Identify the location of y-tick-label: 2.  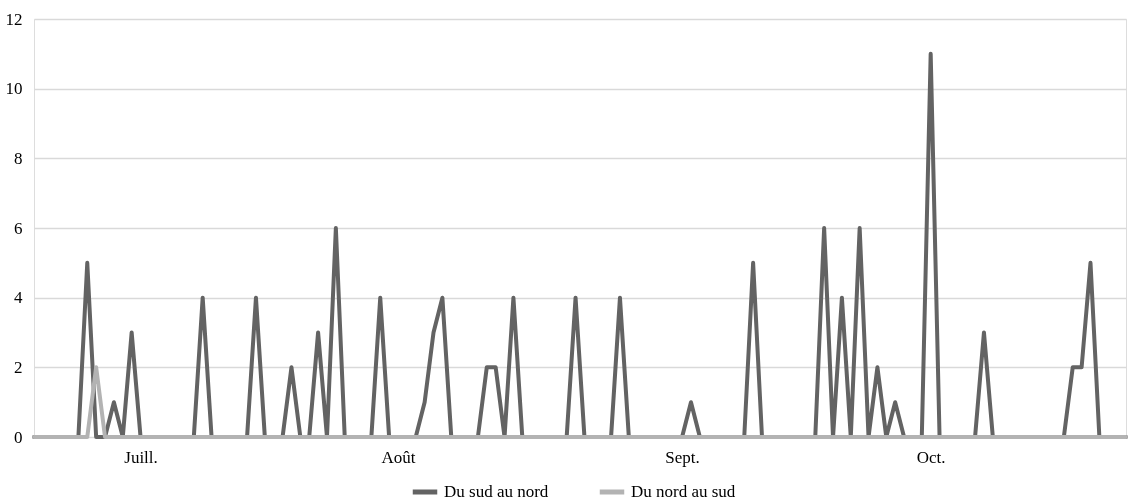
(18, 367).